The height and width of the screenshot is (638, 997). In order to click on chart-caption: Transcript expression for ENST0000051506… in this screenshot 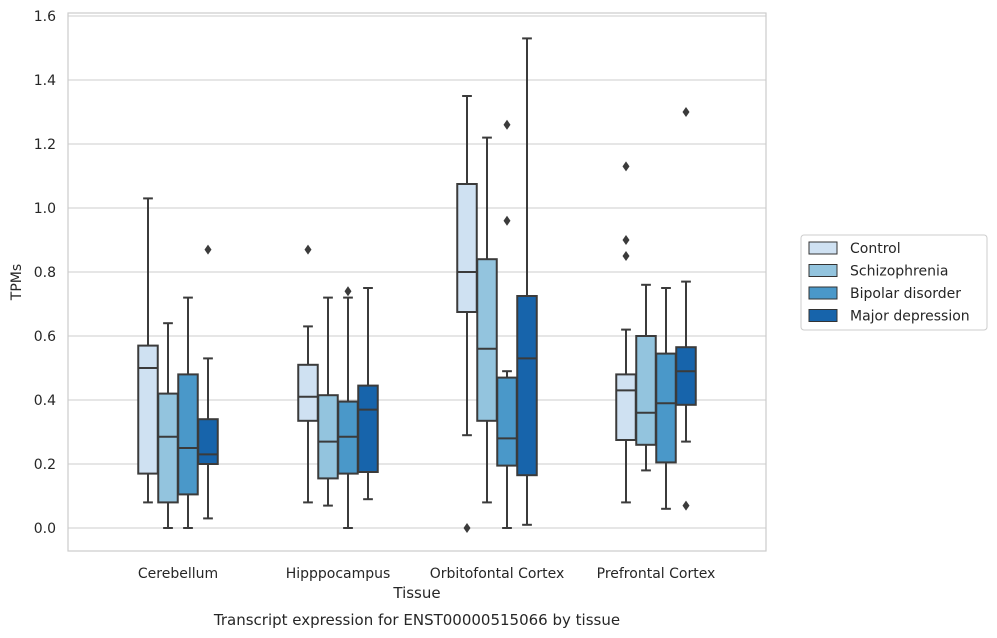, I will do `click(416, 620)`.